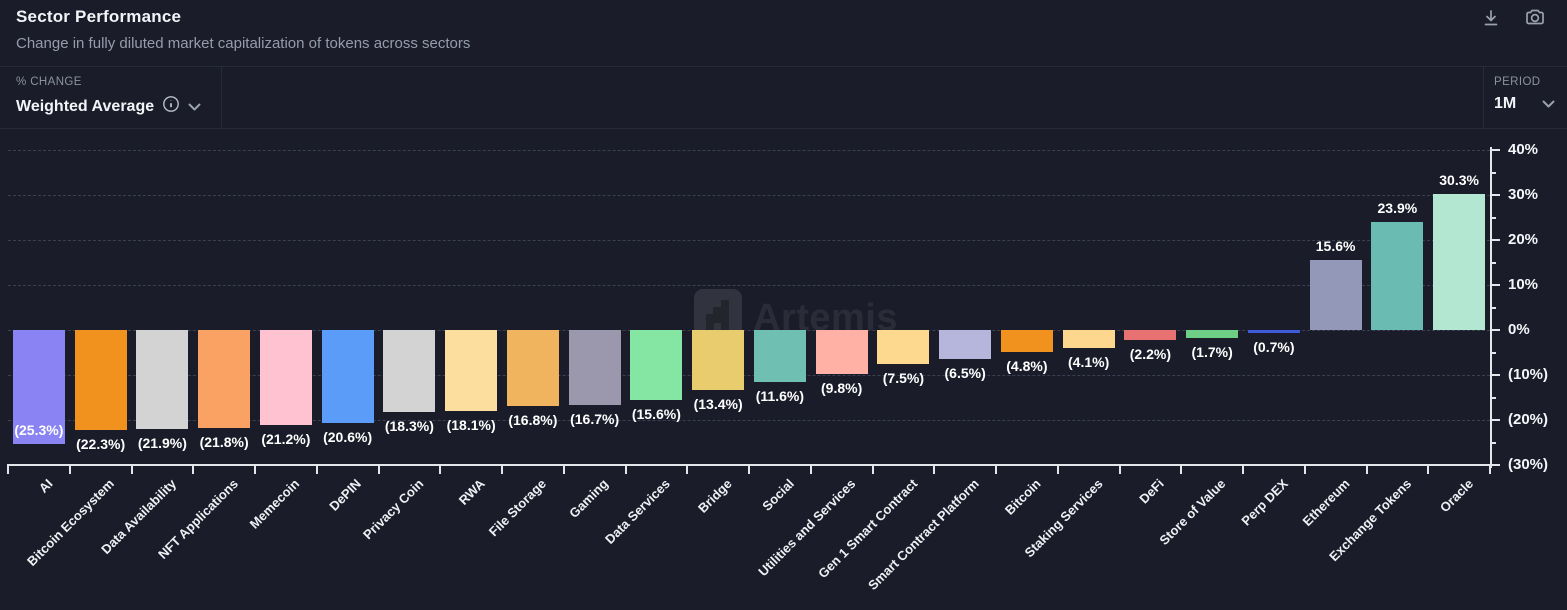  I want to click on download-button, so click(1491, 19).